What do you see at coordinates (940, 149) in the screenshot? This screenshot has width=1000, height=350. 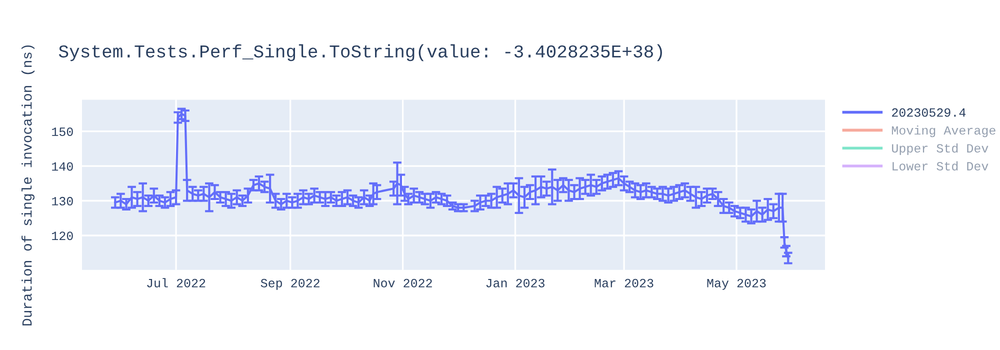 I see `legend-label: Upper Std Dev` at bounding box center [940, 149].